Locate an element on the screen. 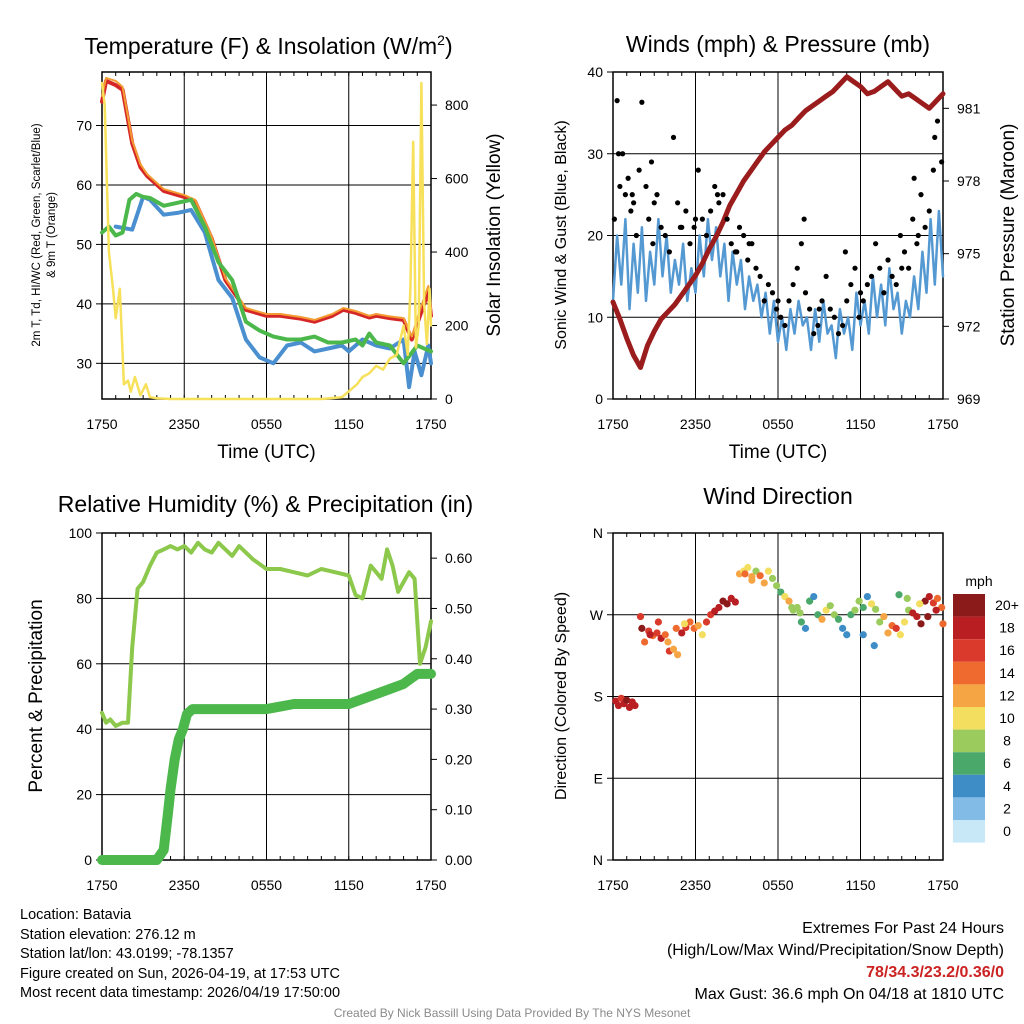  extremes-title: Extremes For Past 24 Hours is located at coordinates (903, 928).